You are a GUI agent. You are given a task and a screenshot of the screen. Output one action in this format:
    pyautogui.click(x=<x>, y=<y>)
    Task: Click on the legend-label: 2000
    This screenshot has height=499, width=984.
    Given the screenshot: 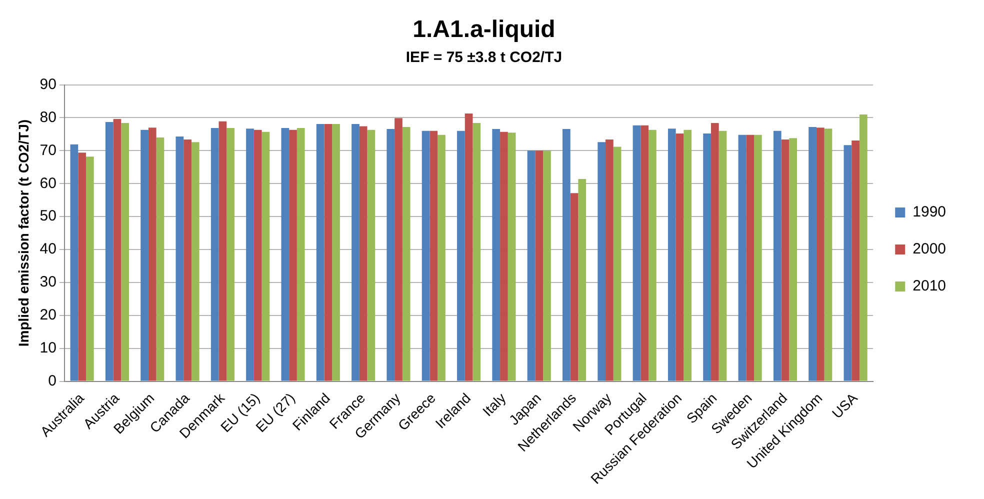 What is the action you would take?
    pyautogui.click(x=929, y=249)
    